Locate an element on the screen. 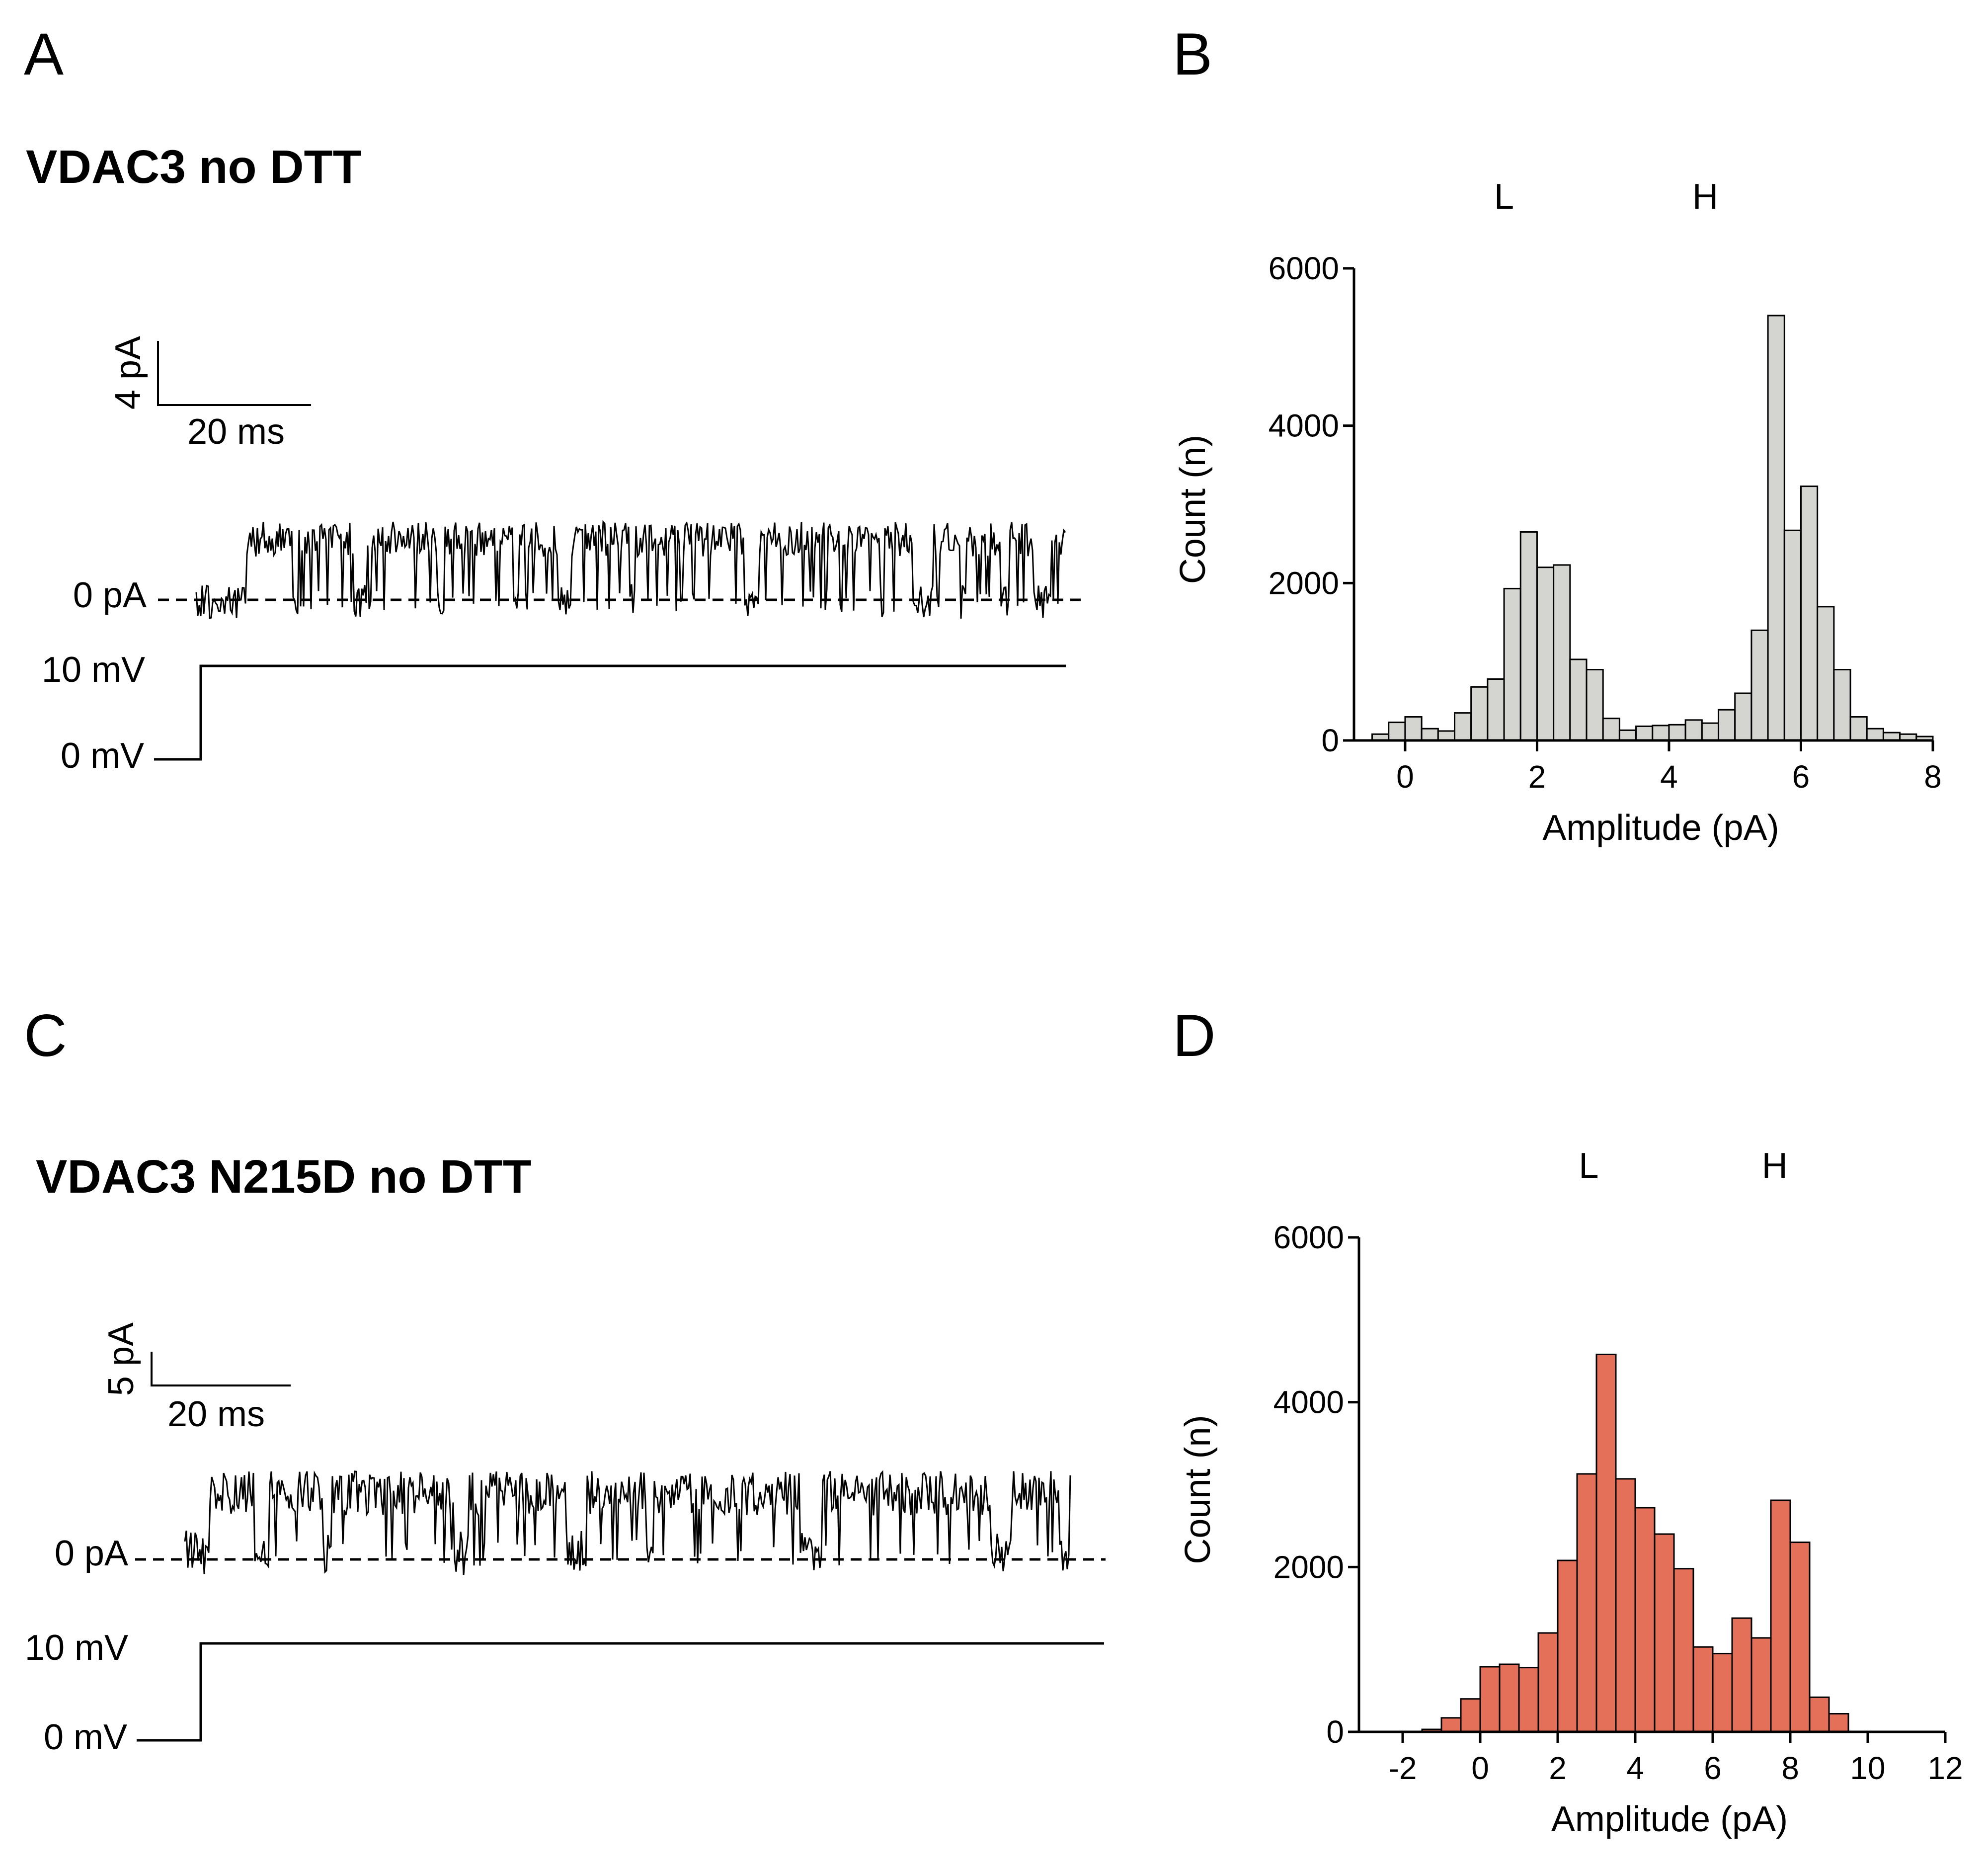 This screenshot has width=1988, height=1871. current-trace-c: 0 pA is located at coordinates (580, 1522).